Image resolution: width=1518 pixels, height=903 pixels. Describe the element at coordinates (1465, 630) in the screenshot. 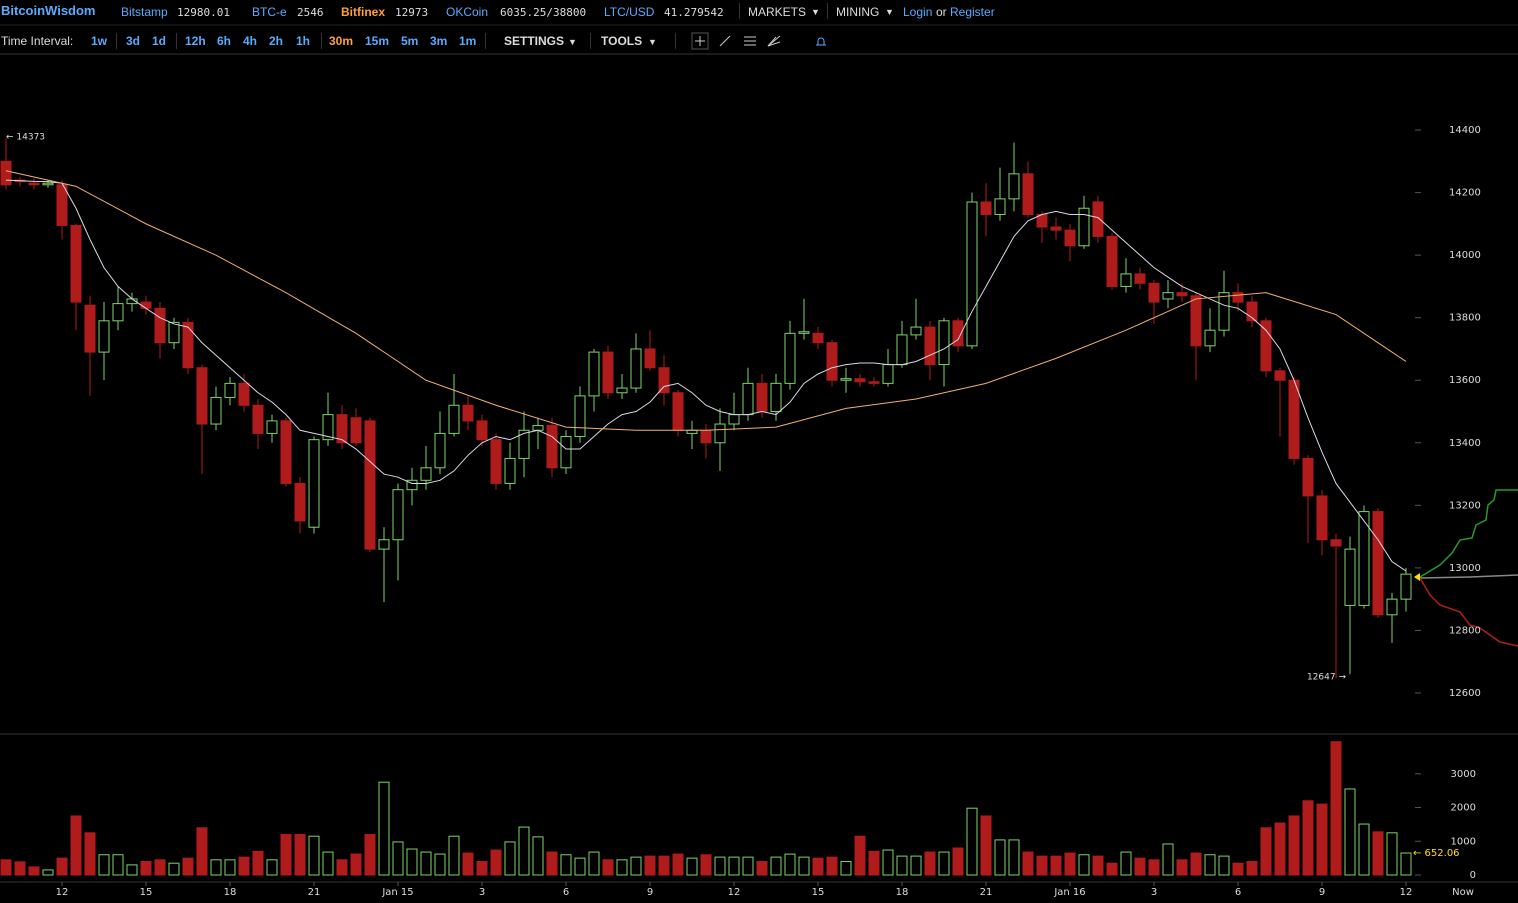

I see `y-tick-label: 12800` at that location.